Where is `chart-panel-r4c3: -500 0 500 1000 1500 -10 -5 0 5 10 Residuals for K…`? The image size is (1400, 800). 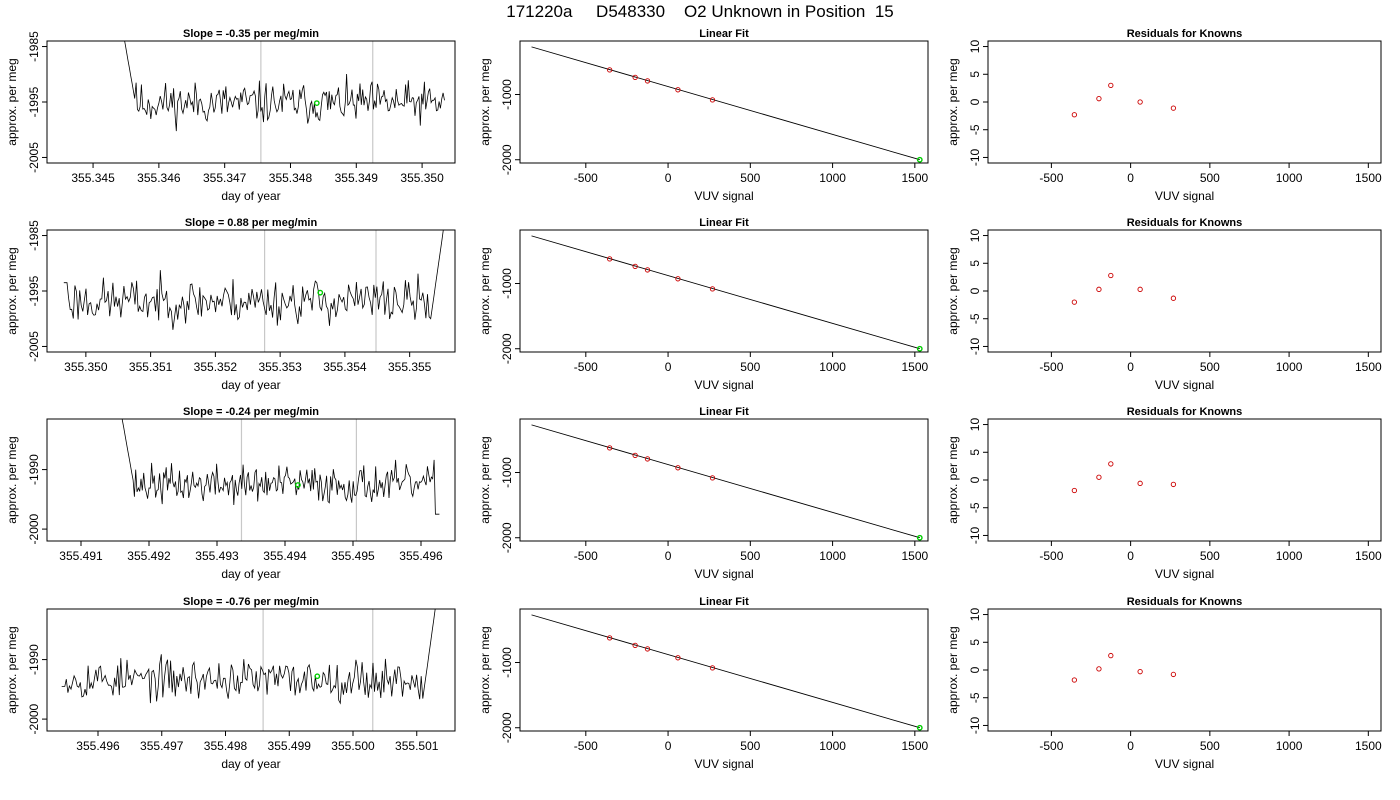
chart-panel-r4c3: -500 0 500 1000 1500 -10 -5 0 5 10 Residuals for K… is located at coordinates (1164, 683).